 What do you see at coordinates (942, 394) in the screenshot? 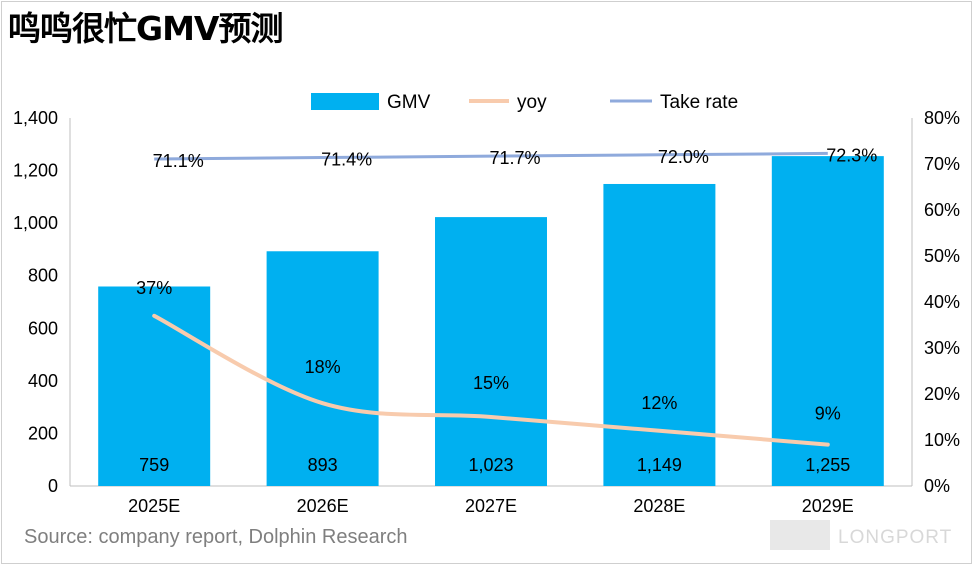
I see `right-tick-label: 20%` at bounding box center [942, 394].